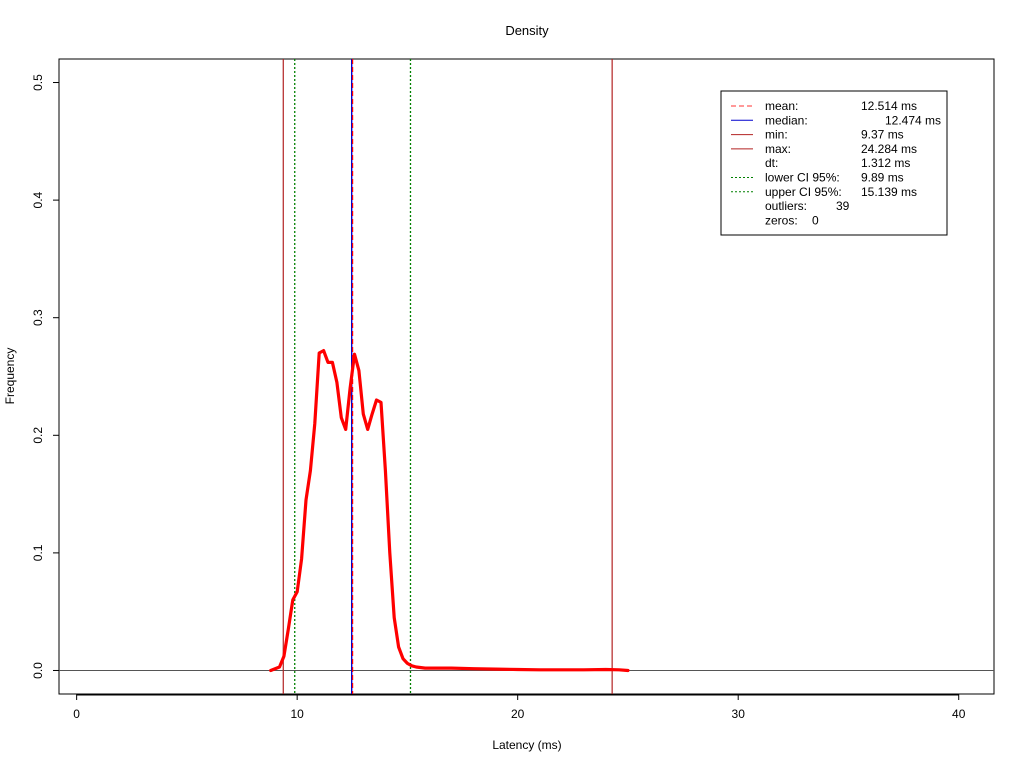 This screenshot has width=1024, height=768. Describe the element at coordinates (803, 192) in the screenshot. I see `legend-label: upper CI 95%:` at that location.